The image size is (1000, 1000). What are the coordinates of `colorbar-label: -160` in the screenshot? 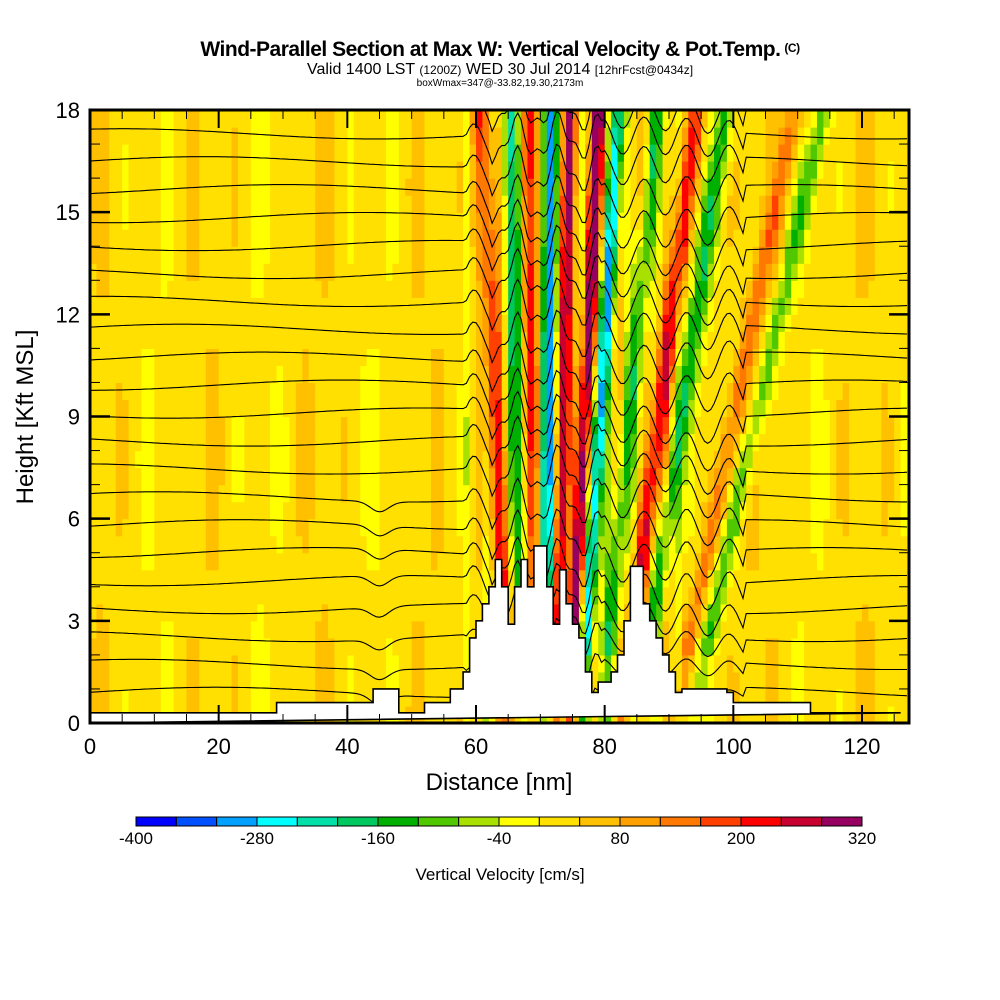 It's located at (378, 838).